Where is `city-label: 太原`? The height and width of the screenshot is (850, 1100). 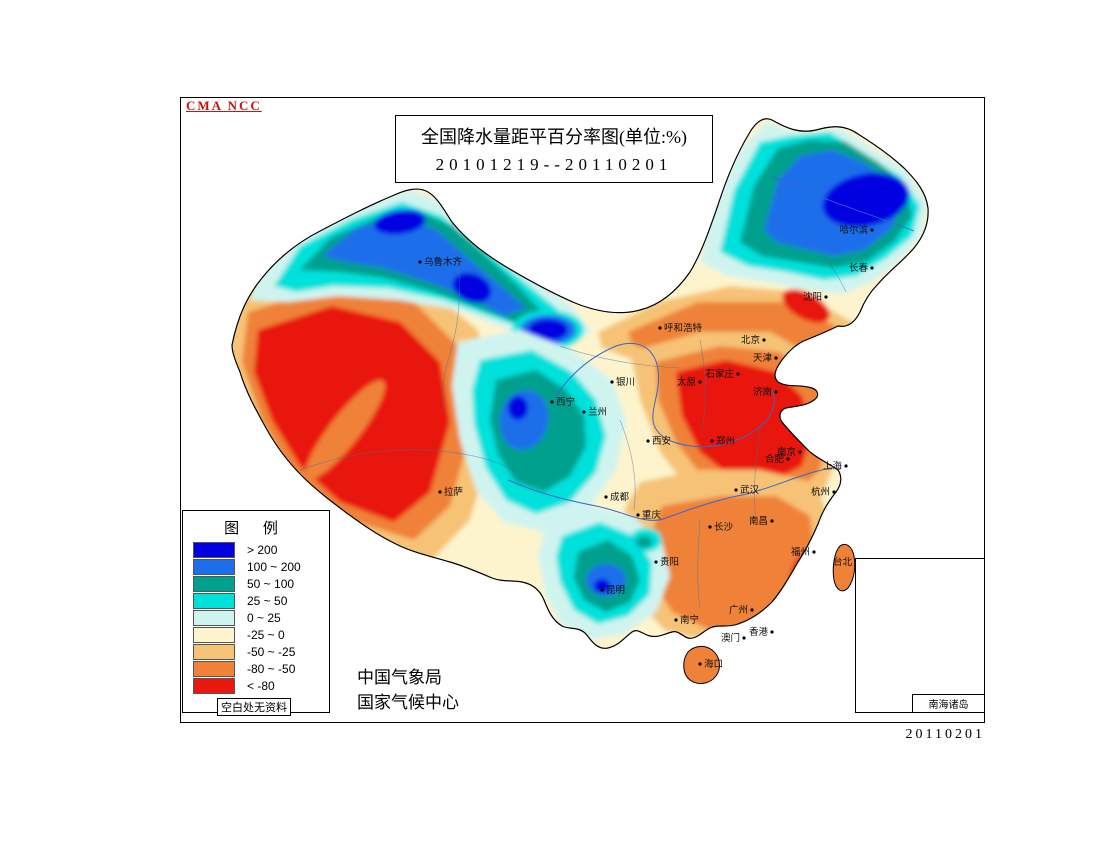 city-label: 太原 is located at coordinates (686, 382).